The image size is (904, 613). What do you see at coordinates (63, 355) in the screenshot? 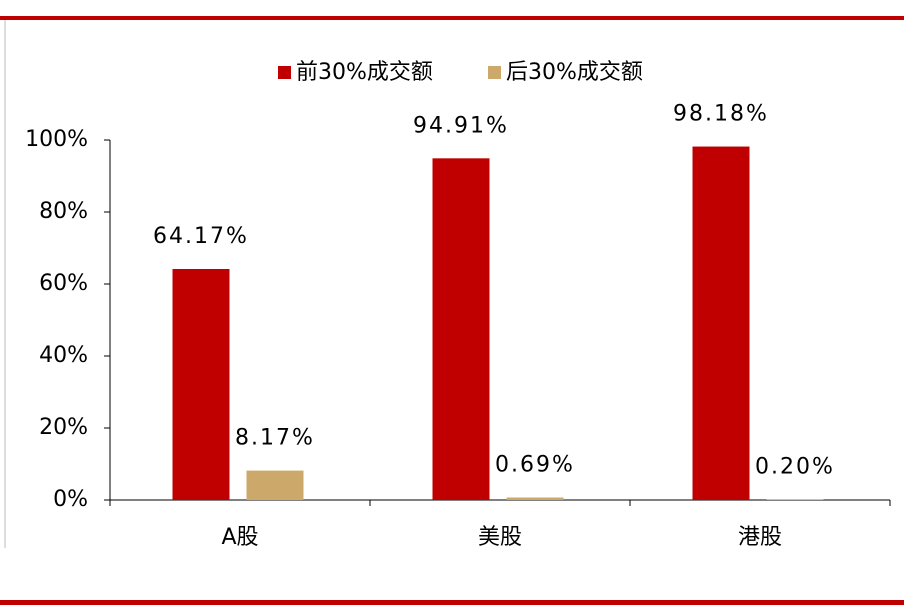
I see `y-tick-label: 40%` at bounding box center [63, 355].